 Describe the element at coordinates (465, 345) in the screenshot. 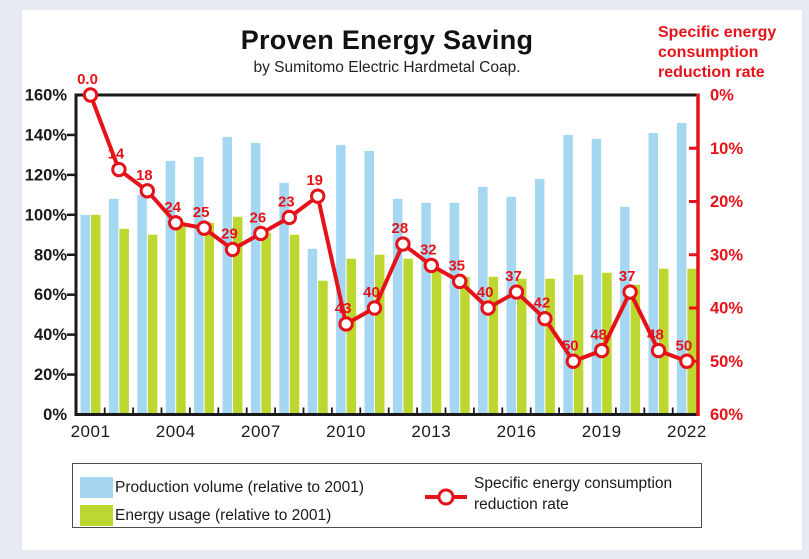

I see `energy-bar-2014` at that location.